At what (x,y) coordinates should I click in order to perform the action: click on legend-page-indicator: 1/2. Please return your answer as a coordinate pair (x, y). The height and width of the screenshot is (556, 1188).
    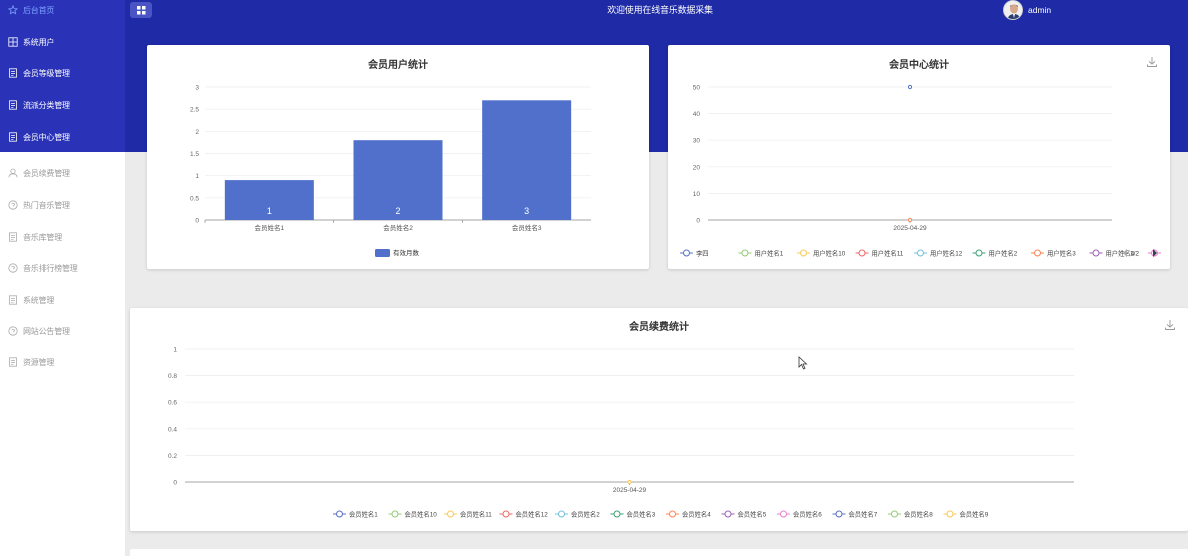
    Looking at the image, I should click on (1134, 254).